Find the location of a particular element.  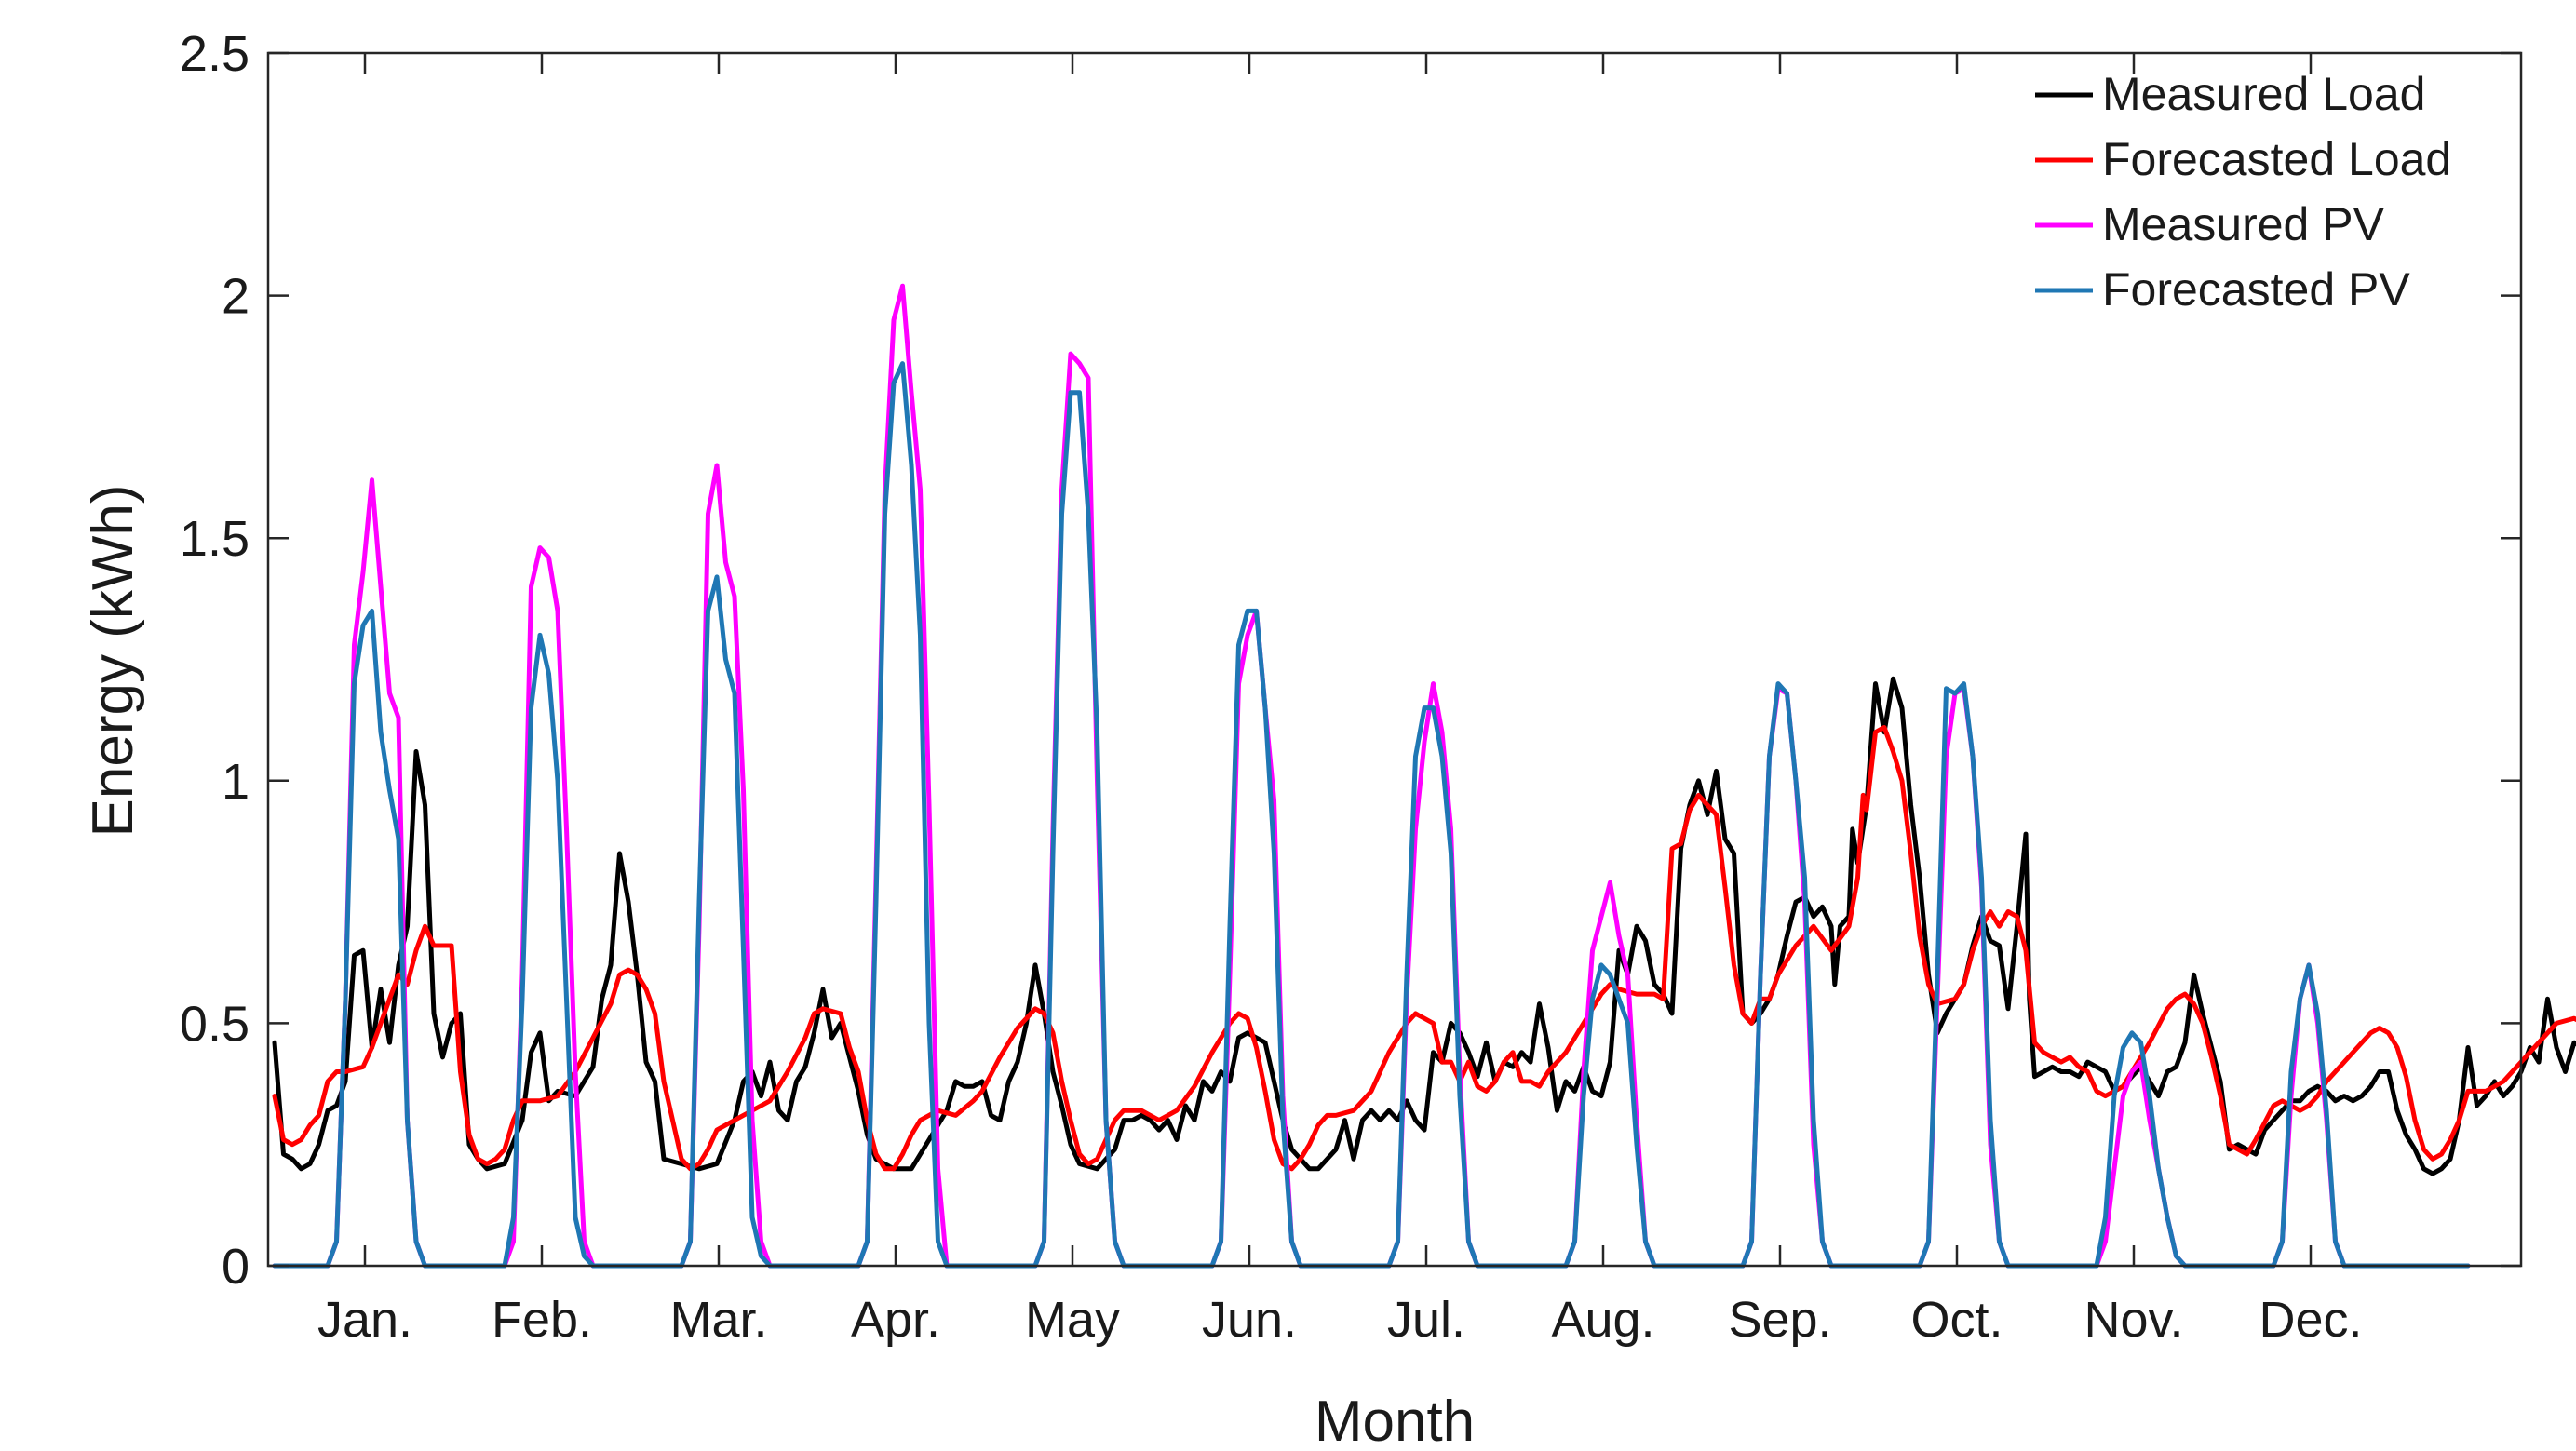

x-tick-label: Feb. is located at coordinates (542, 1320).